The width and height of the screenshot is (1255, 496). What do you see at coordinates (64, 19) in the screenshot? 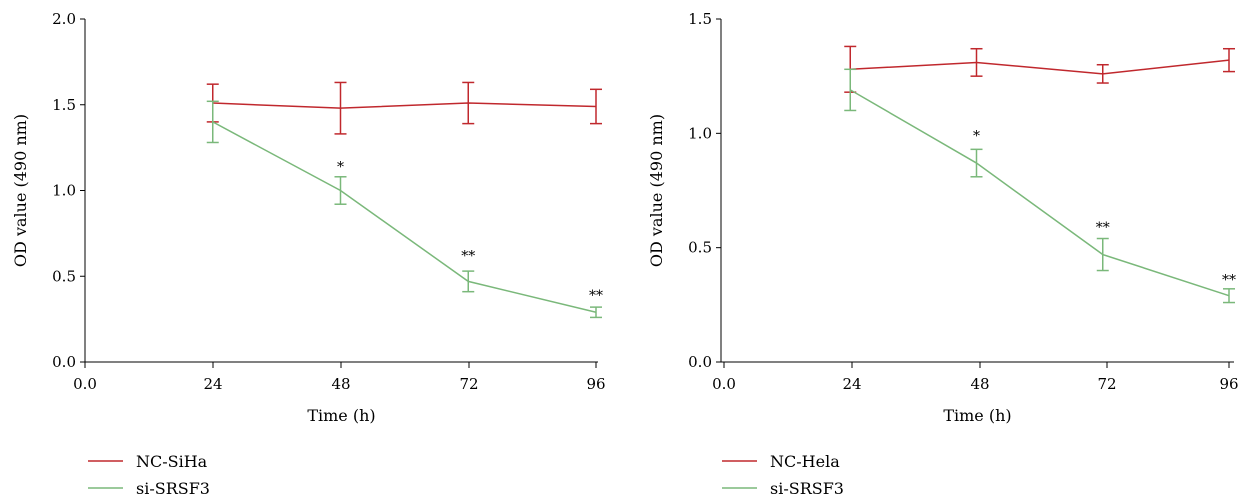
I see `y-tick-label: 2.0` at bounding box center [64, 19].